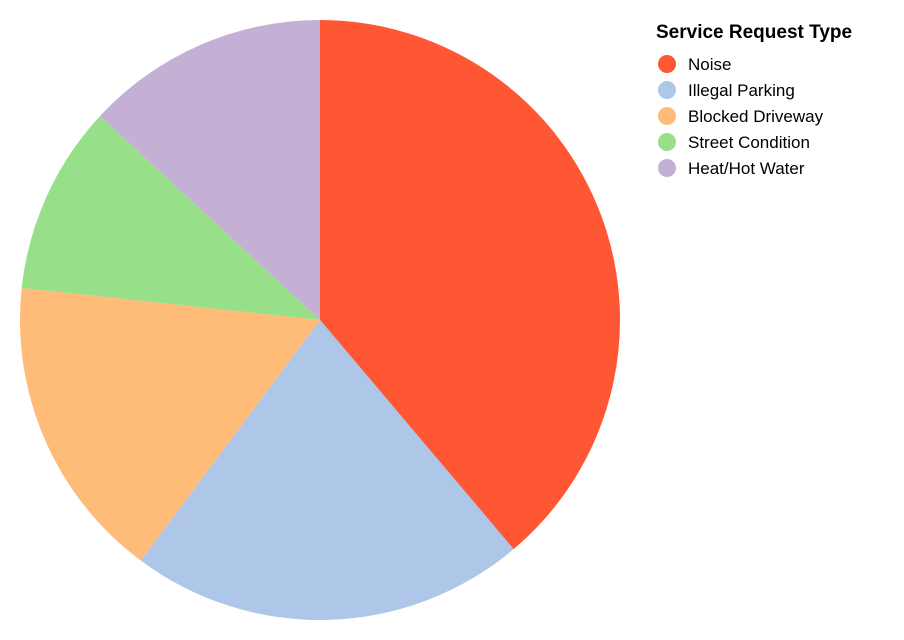  What do you see at coordinates (171, 218) in the screenshot?
I see `pie-slice-street-condition` at bounding box center [171, 218].